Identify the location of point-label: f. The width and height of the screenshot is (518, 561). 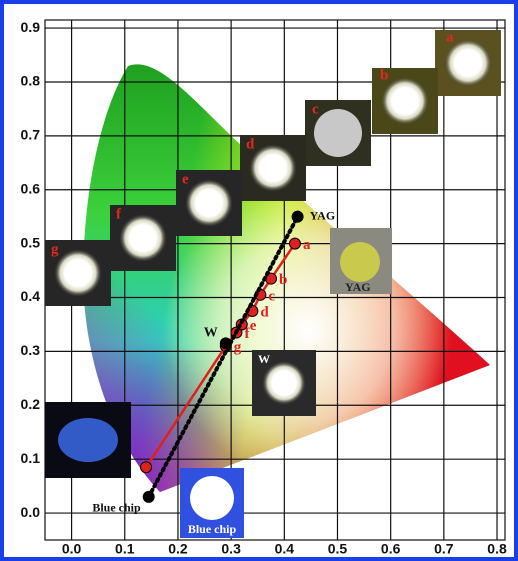
(247, 334).